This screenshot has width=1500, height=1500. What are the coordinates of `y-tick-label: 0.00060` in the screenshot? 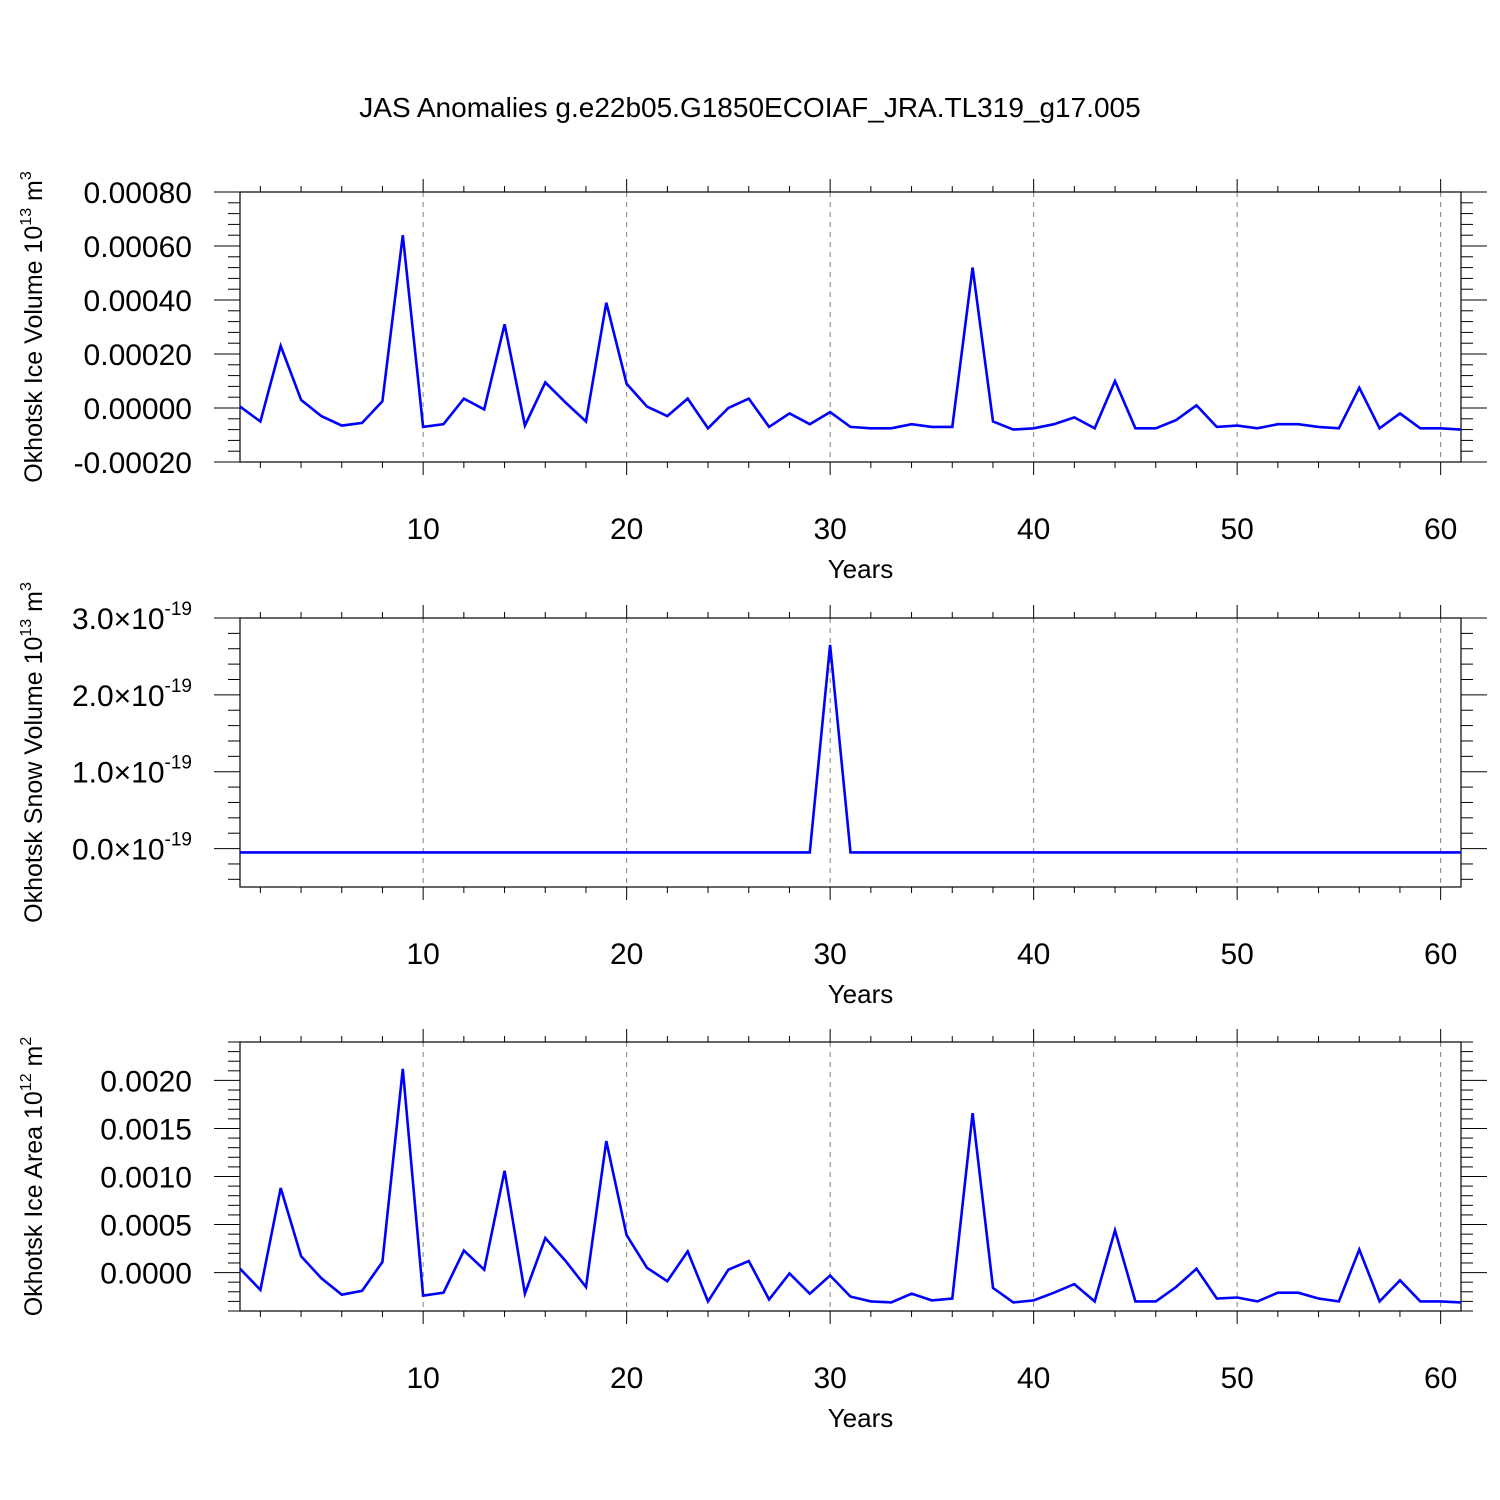 It's located at (138, 247).